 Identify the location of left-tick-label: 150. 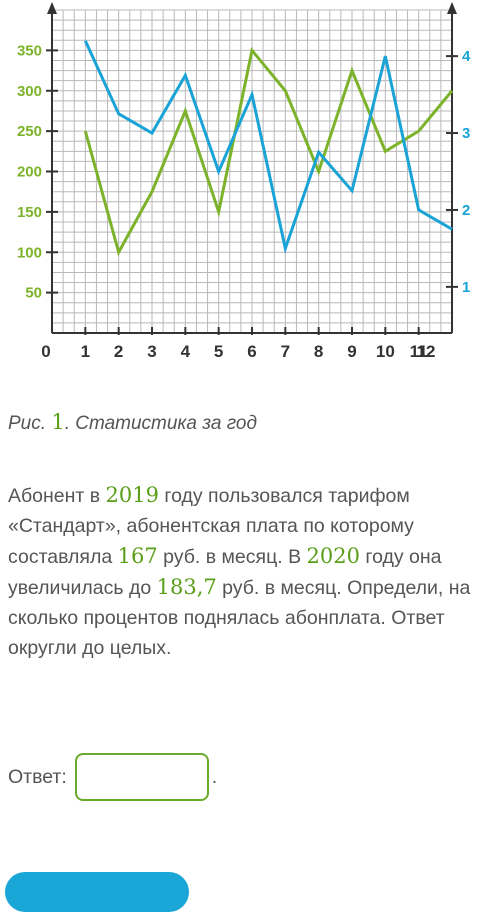
(29, 212).